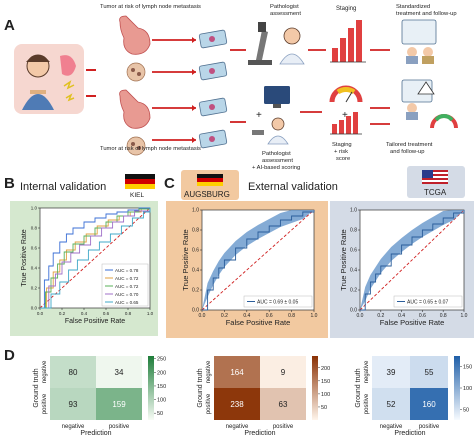  Describe the element at coordinates (412, 260) in the screenshot. I see `chance-line` at that location.